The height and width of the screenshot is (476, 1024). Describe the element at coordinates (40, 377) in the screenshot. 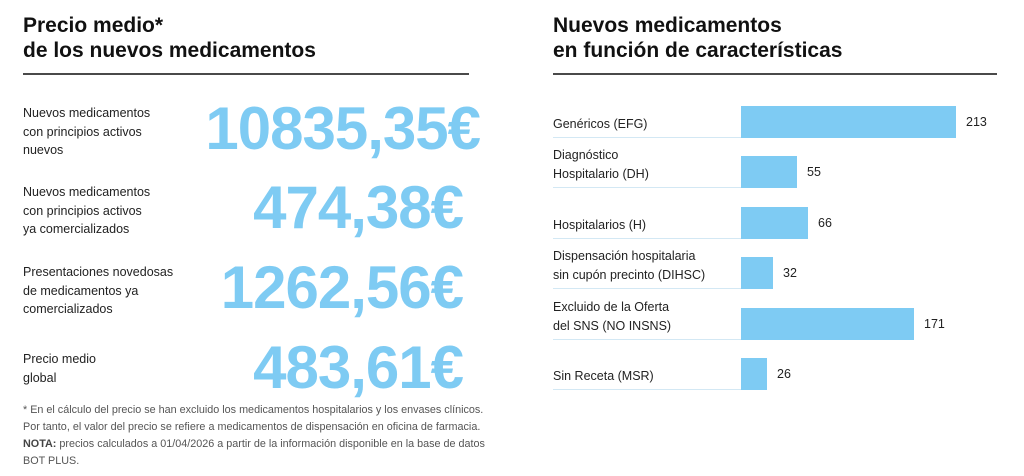

I see `price-item-label-line: global` at that location.